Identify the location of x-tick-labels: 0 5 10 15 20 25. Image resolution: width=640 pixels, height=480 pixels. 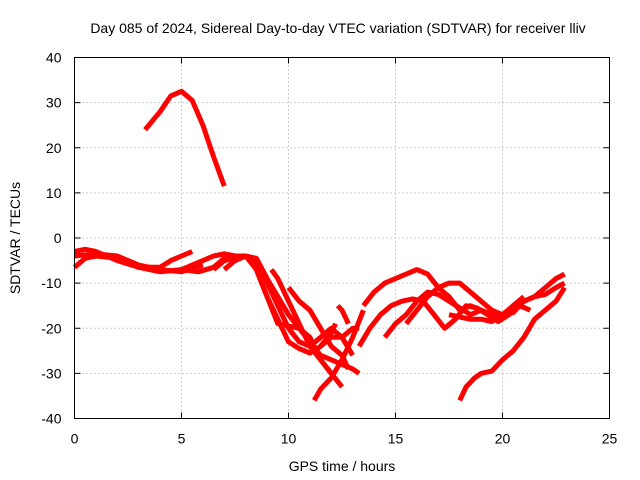
(344, 439).